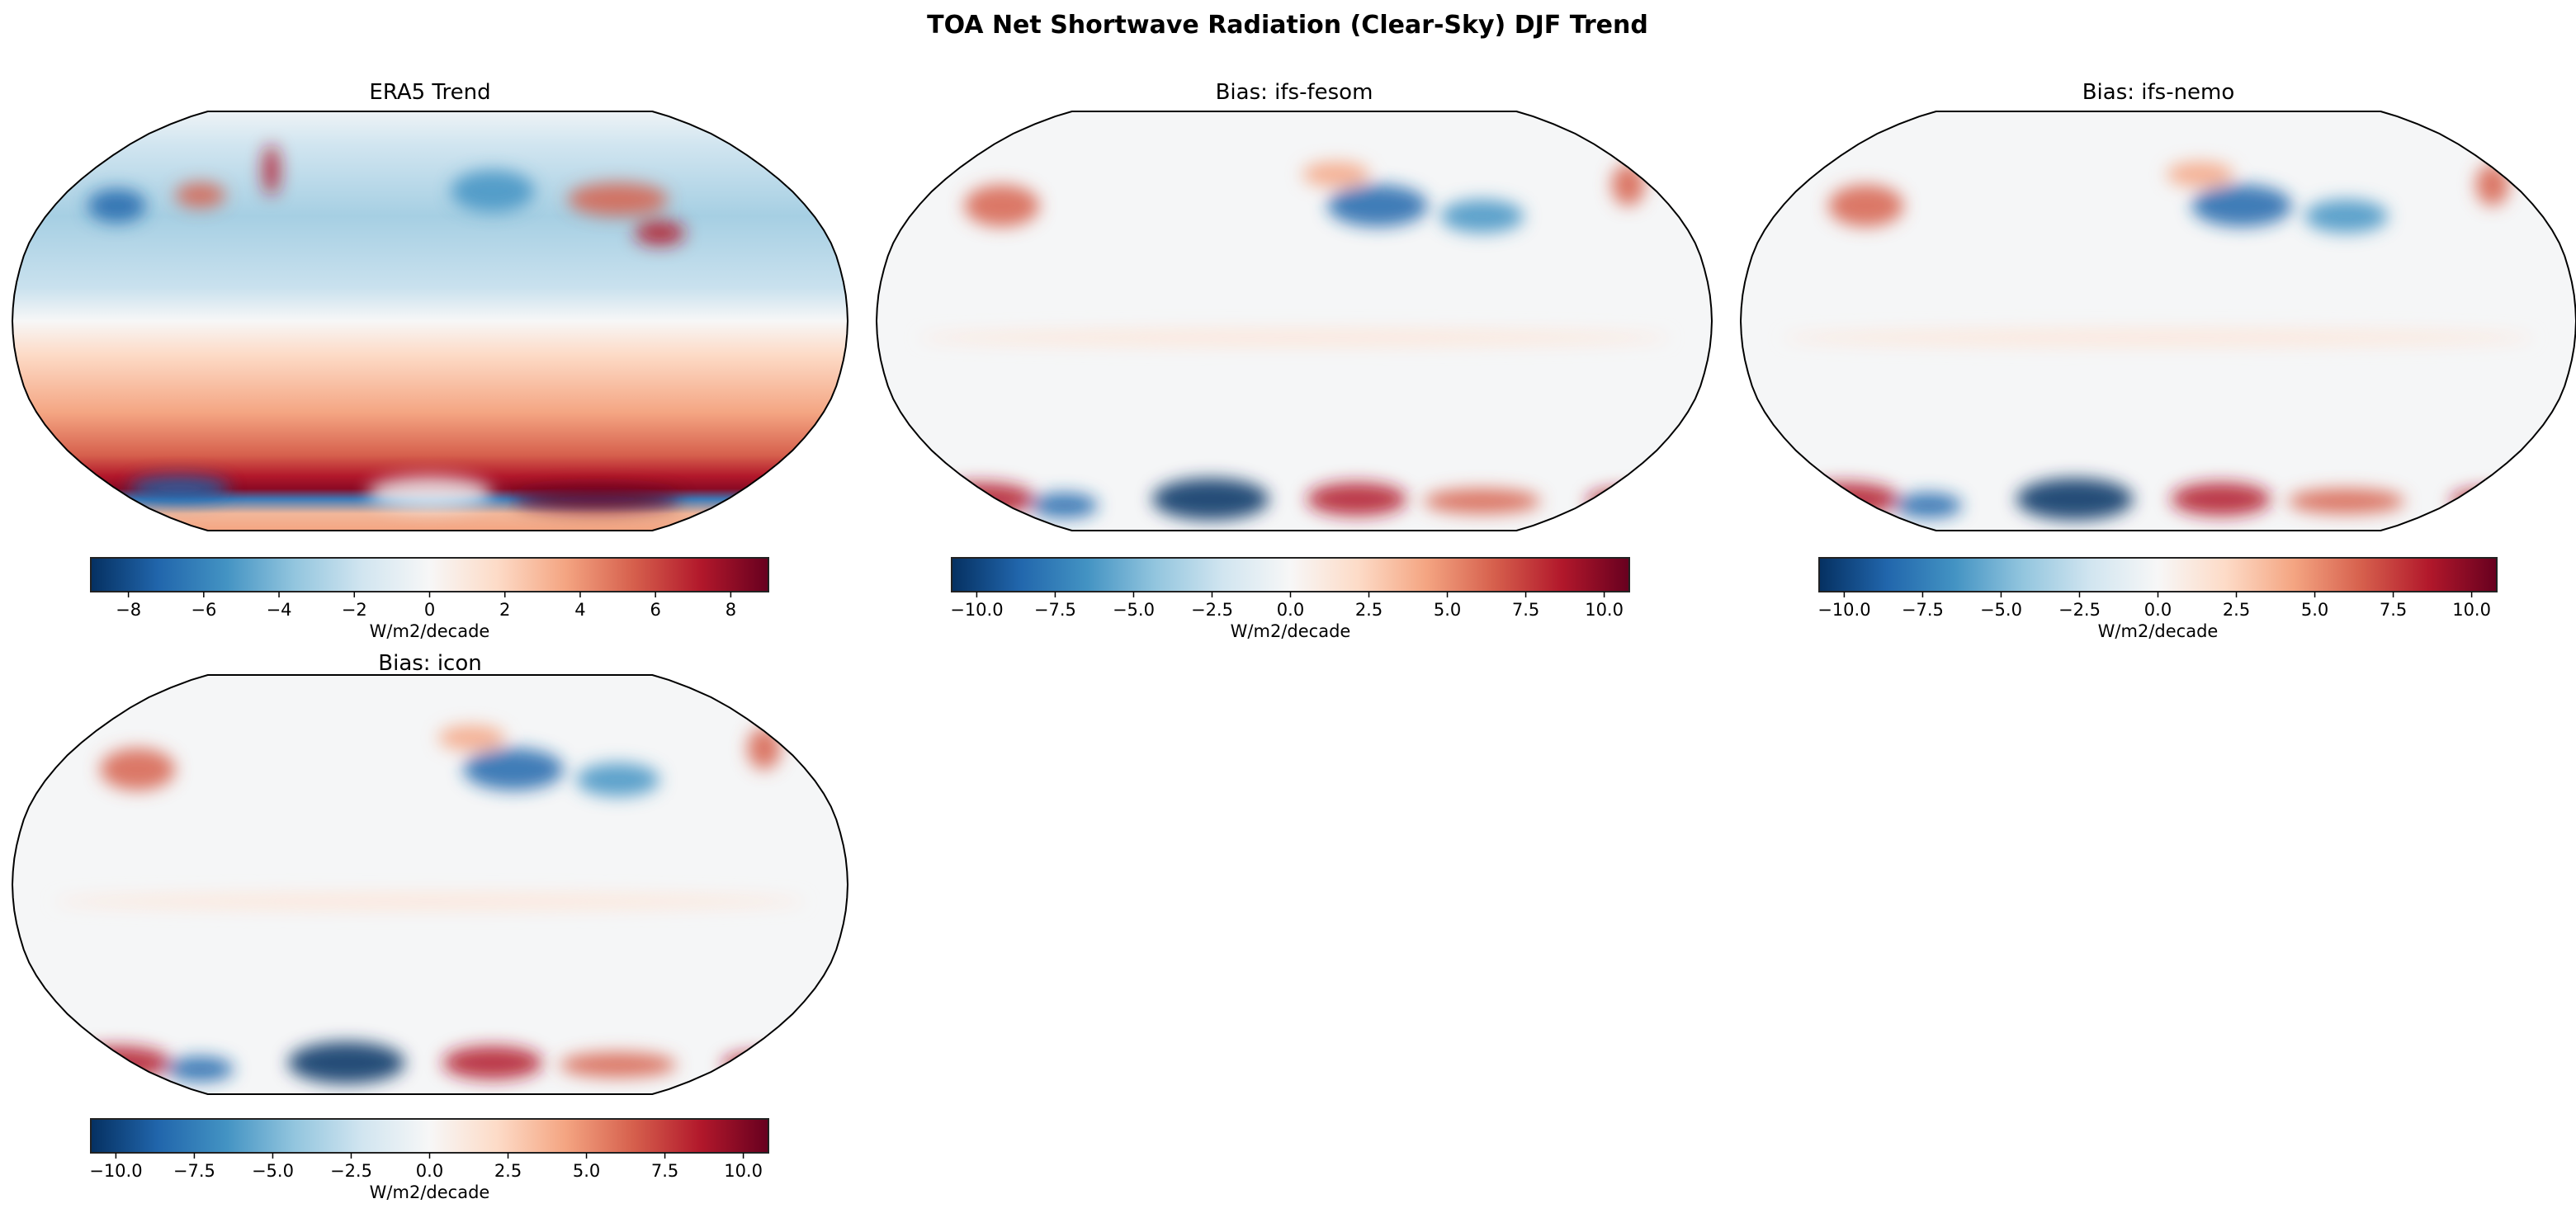 The height and width of the screenshot is (1213, 2576). What do you see at coordinates (2158, 92) in the screenshot?
I see `panel-title: Bias: ifs-nemo` at bounding box center [2158, 92].